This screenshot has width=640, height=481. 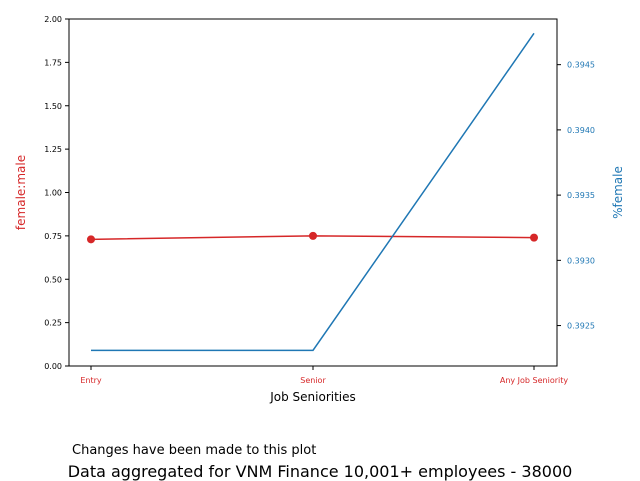 I want to click on left-tick-label: 1.25, so click(x=53, y=149).